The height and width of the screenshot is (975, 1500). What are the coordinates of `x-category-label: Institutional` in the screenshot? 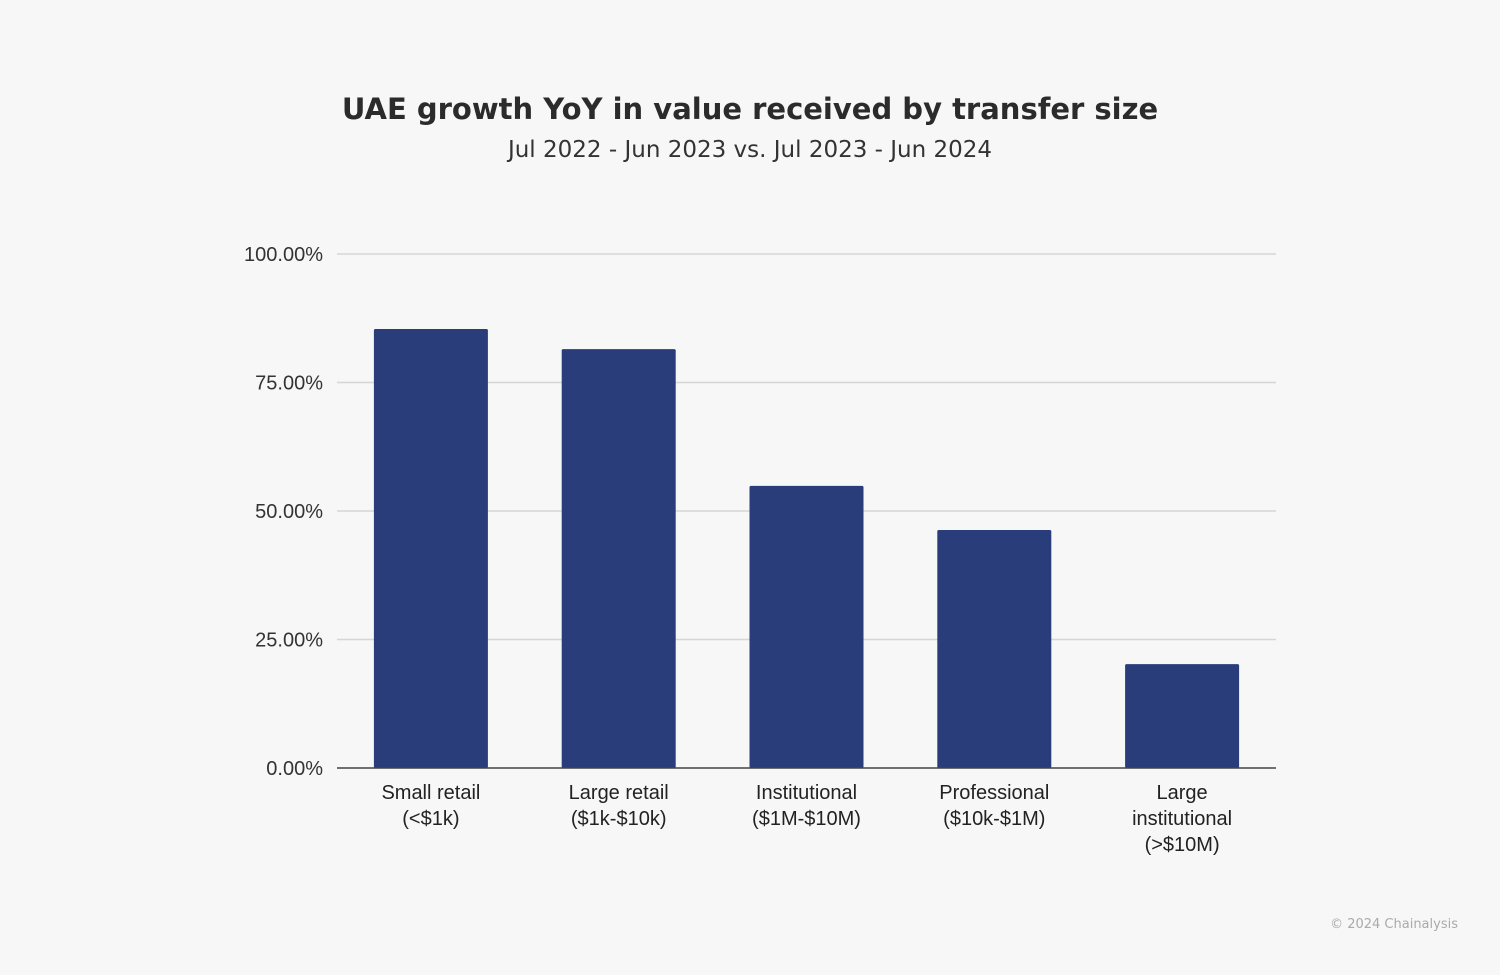 It's located at (806, 793).